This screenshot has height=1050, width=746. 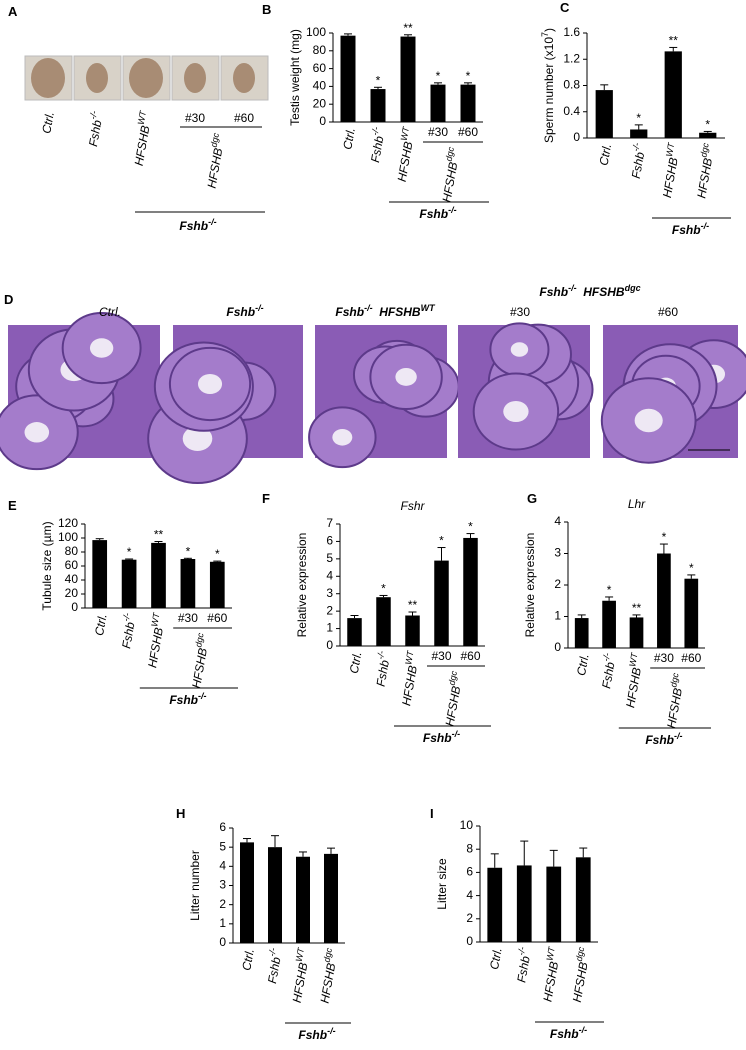 I want to click on y-axis-label: Testis weight (mg), so click(x=295, y=77).